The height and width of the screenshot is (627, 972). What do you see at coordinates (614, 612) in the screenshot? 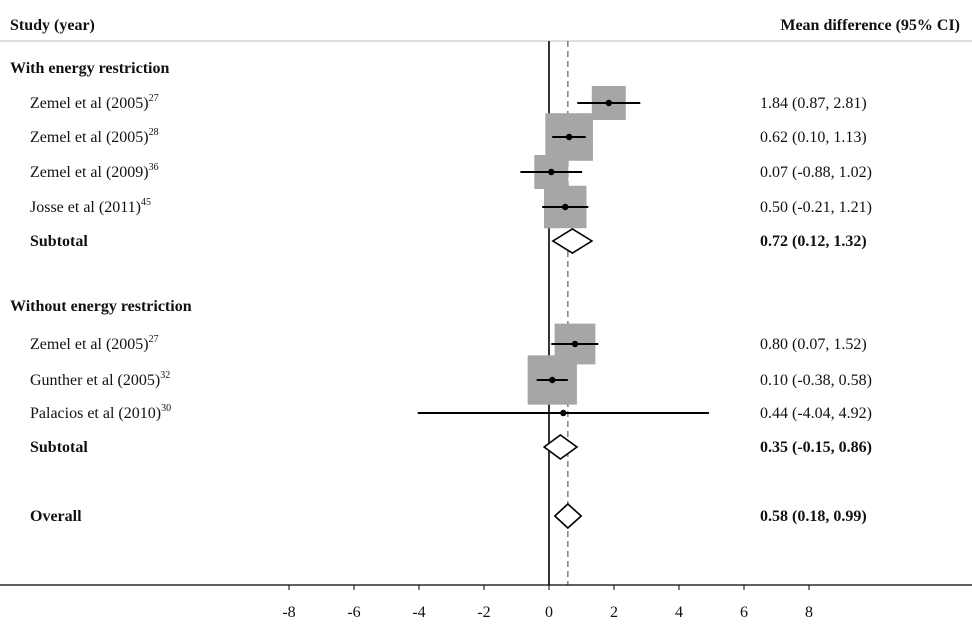
I see `x-axis-tick-label: 2` at bounding box center [614, 612].